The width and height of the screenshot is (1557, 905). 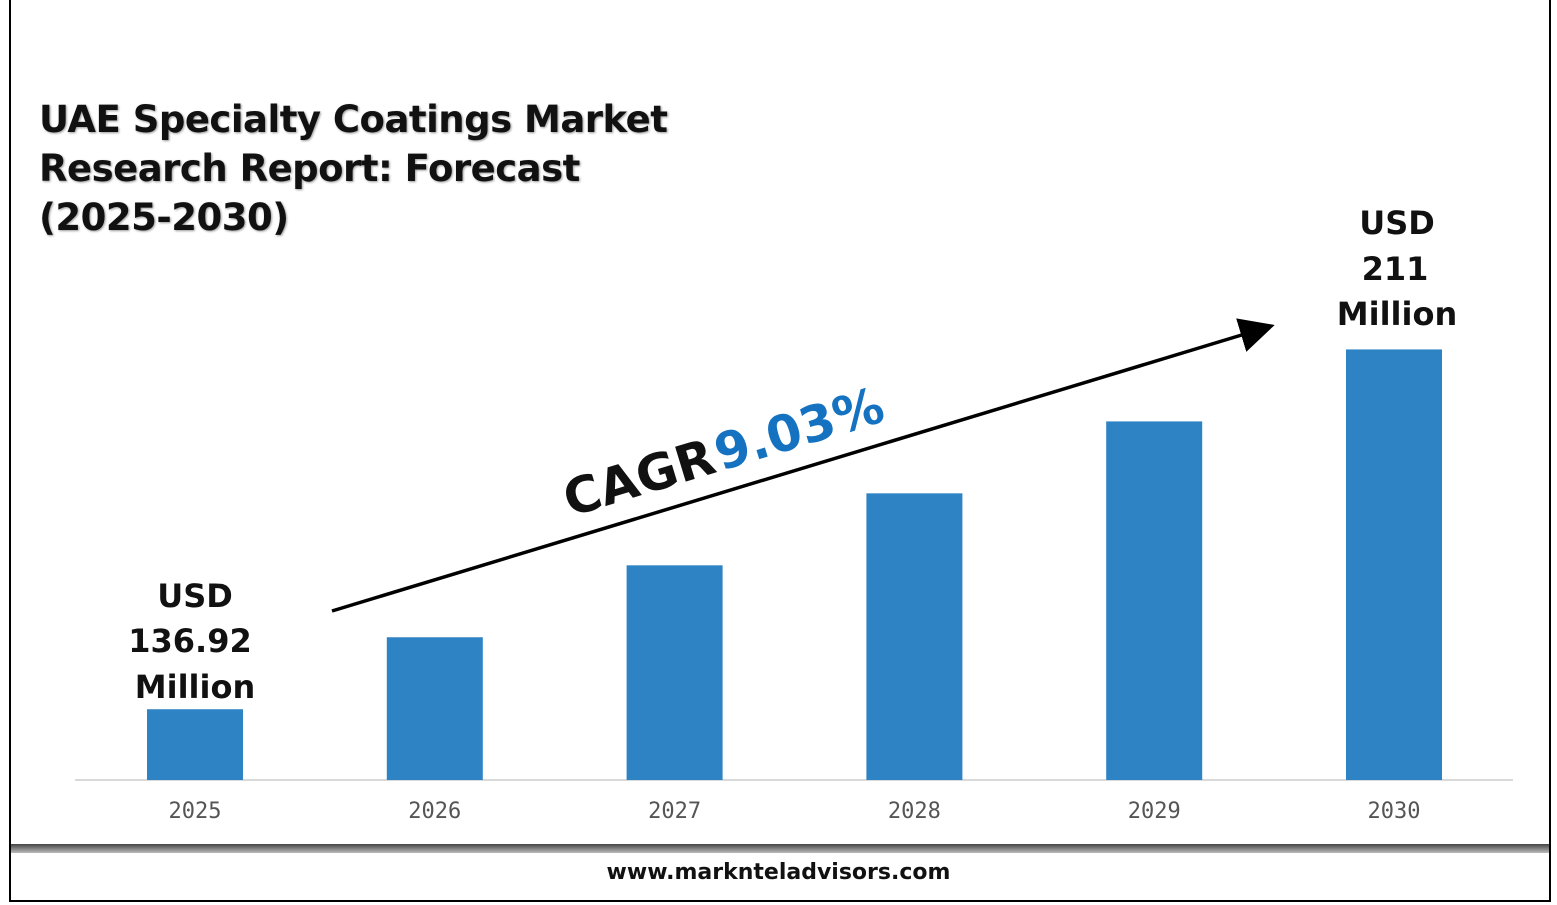 What do you see at coordinates (164, 217) in the screenshot?
I see `title-line-3: (2025-2030)` at bounding box center [164, 217].